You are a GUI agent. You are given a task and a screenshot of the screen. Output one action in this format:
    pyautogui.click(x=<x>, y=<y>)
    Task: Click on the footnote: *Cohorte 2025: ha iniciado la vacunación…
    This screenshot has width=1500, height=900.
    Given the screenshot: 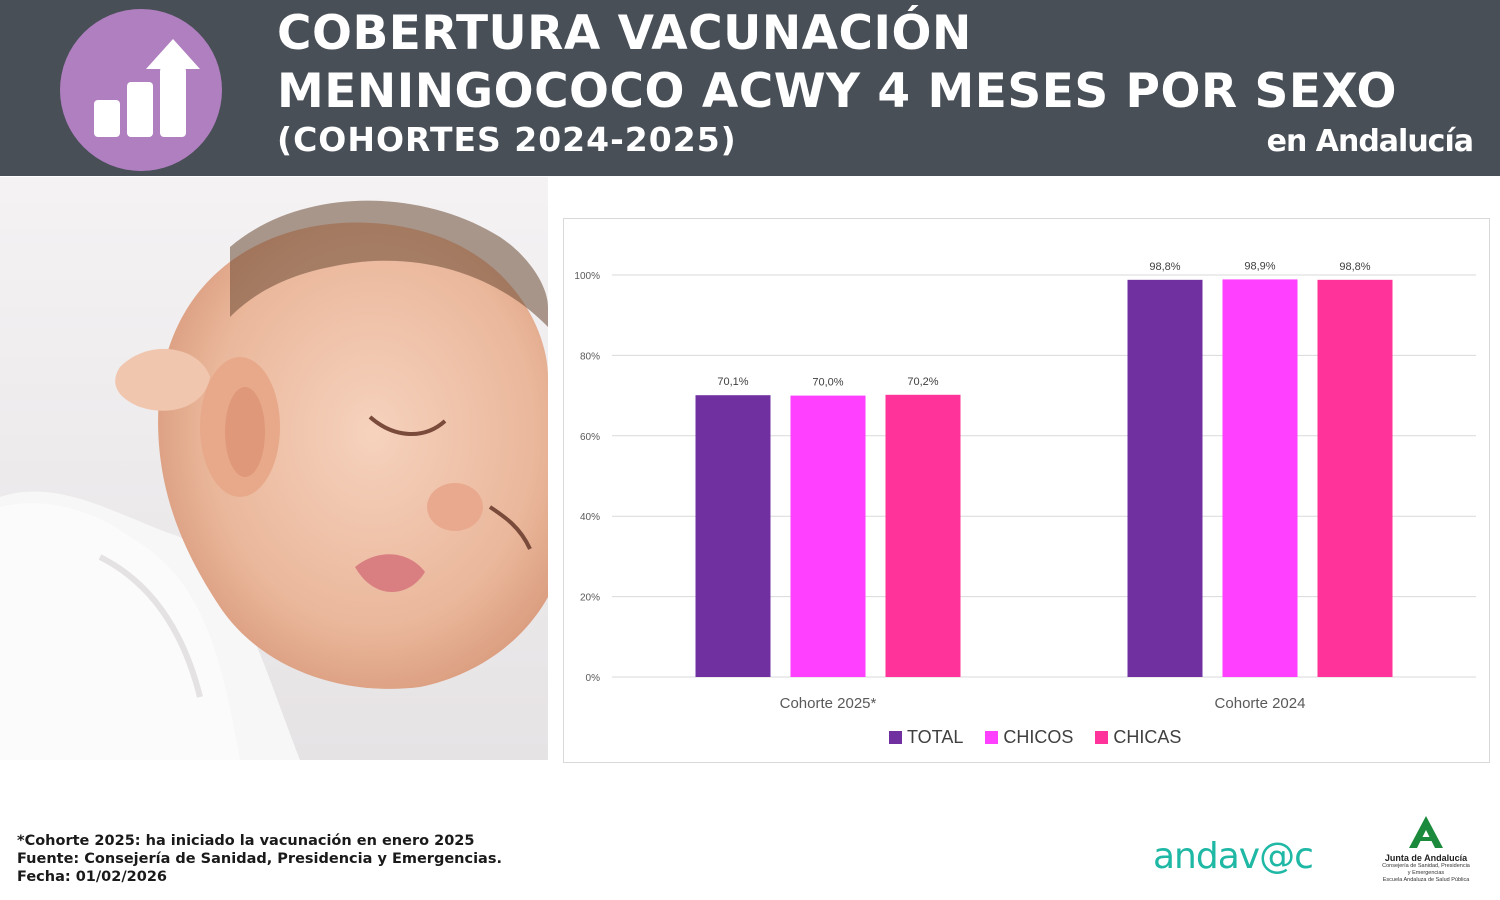 What is the action you would take?
    pyautogui.click(x=259, y=859)
    